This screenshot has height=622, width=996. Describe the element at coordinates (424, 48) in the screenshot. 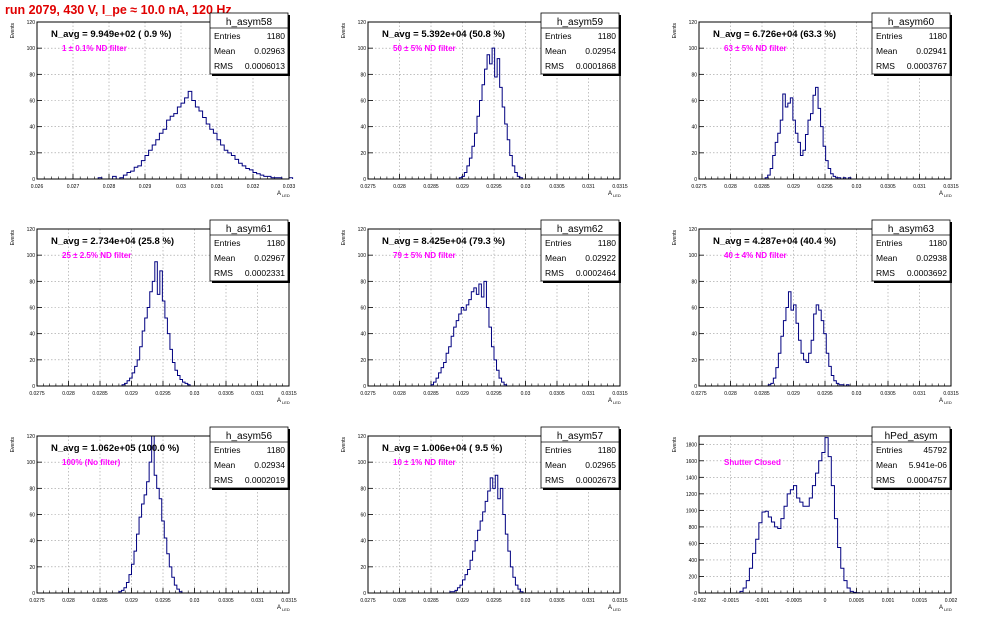

I see `filter-label: 50 ± 5% ND filter` at that location.